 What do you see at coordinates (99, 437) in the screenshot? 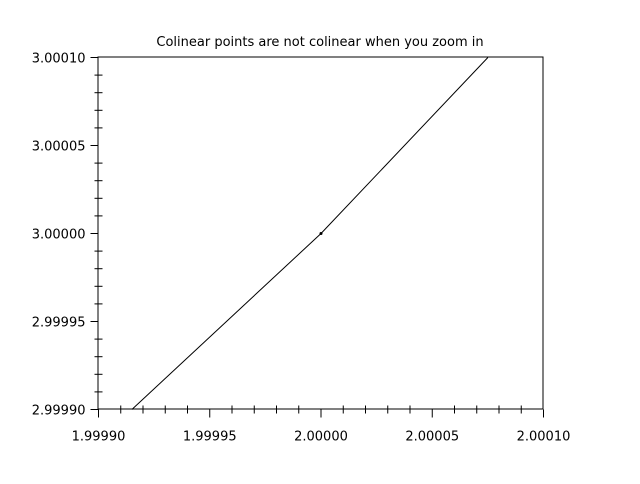
I see `x-tick-label: 1.99990` at bounding box center [99, 437].